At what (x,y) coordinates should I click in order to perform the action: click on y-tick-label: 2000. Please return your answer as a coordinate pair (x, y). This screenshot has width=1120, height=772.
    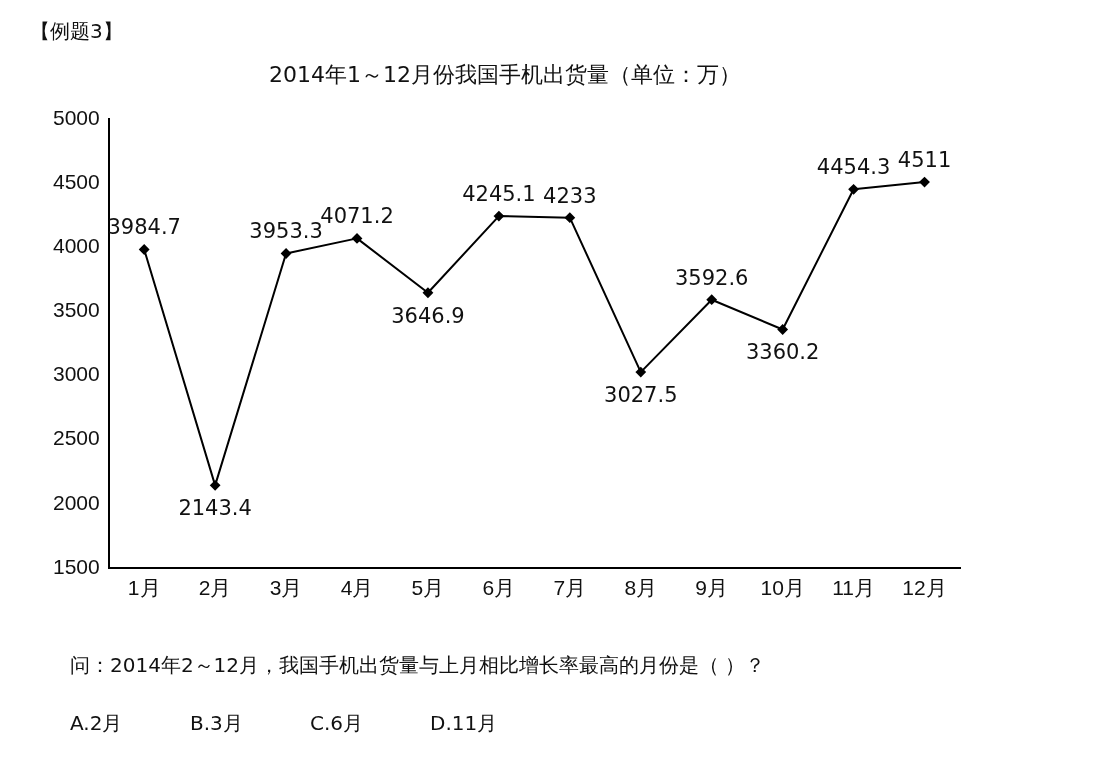
    Looking at the image, I should click on (76, 502).